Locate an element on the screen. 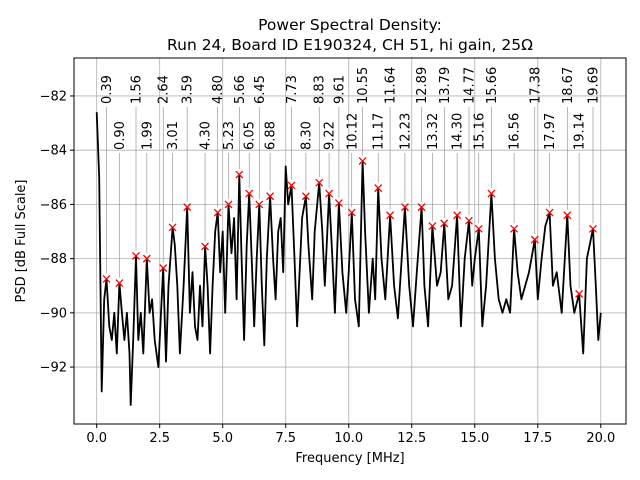 The height and width of the screenshot is (480, 640). x-tick-label: 17.5 is located at coordinates (537, 438).